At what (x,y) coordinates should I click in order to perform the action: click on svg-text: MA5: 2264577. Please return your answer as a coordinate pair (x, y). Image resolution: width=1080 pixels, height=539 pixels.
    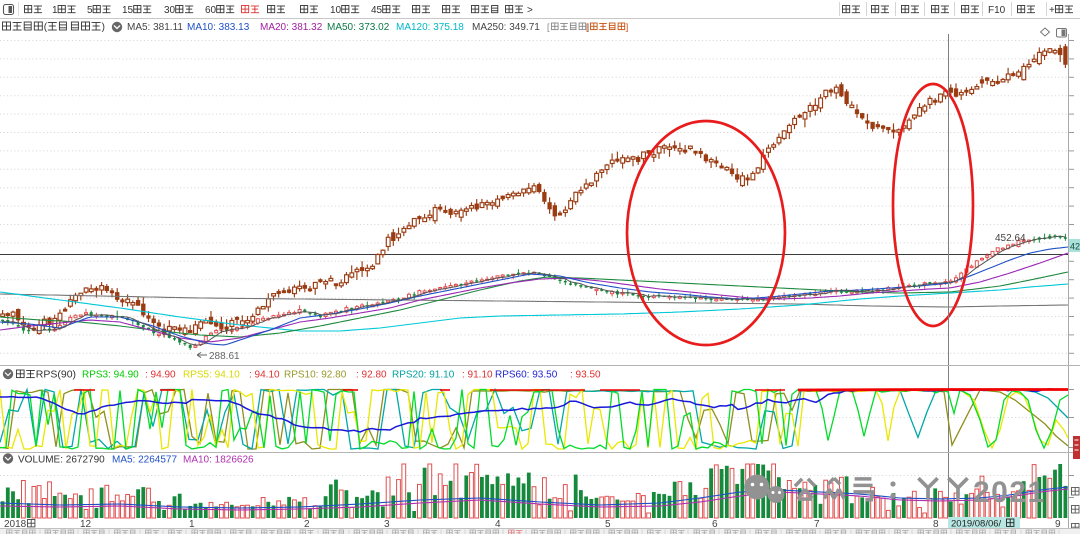
    Looking at the image, I should click on (144, 460).